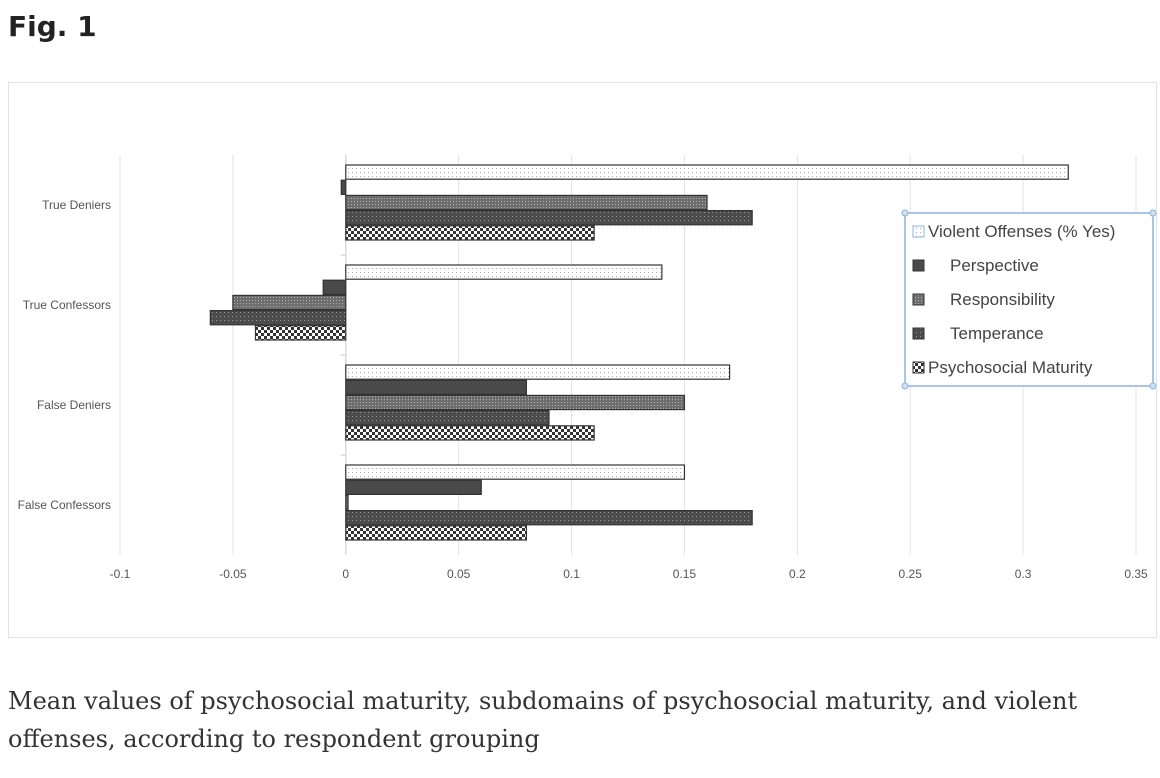 This screenshot has width=1160, height=778. I want to click on y-category-label: False Deniers, so click(74, 405).